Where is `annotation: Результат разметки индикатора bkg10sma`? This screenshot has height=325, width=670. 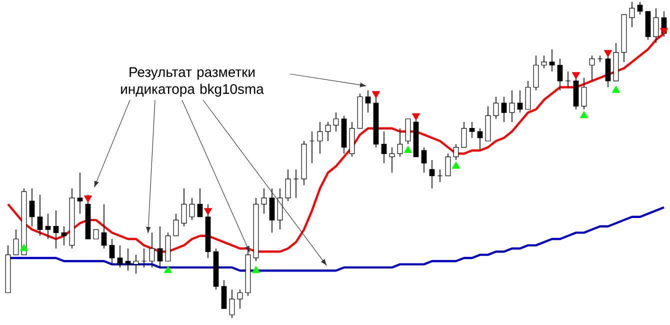
annotation: Результат разметки индикатора bkg10sma is located at coordinates (192, 82).